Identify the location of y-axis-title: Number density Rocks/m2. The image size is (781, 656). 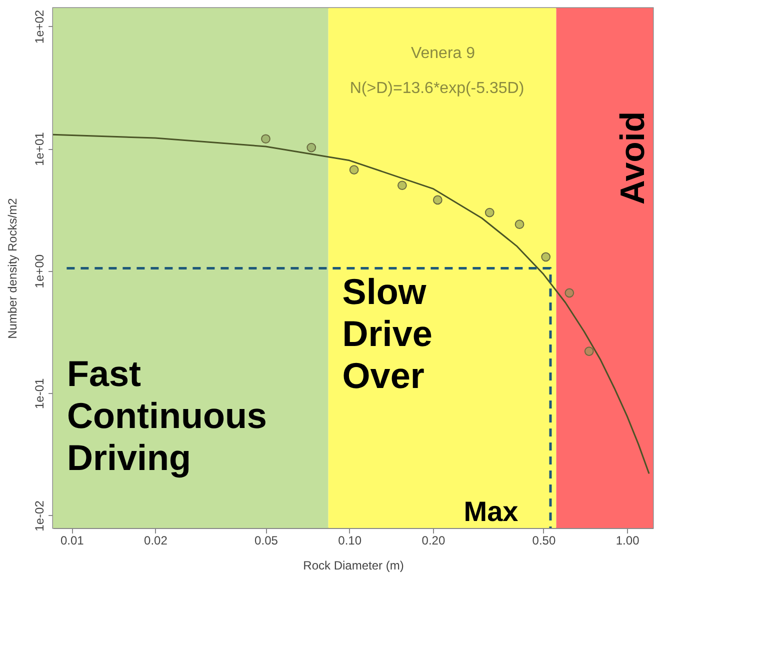
(13, 268).